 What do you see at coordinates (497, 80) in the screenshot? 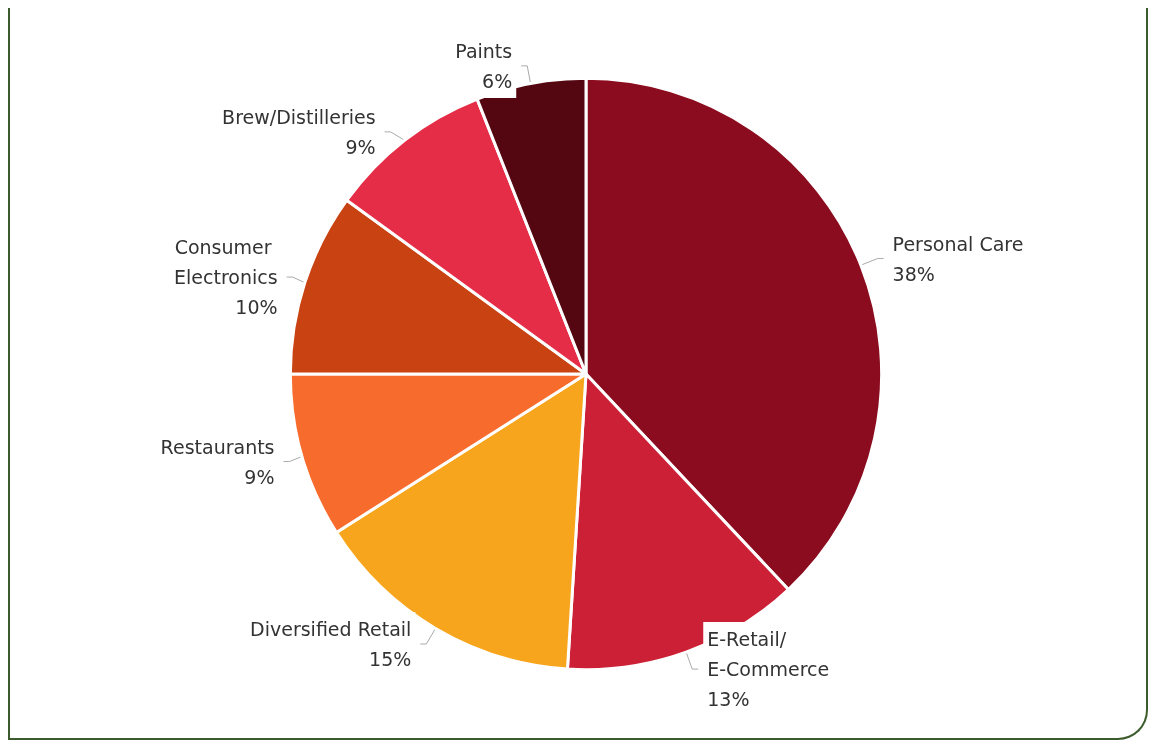
I see `data-label: 6%` at bounding box center [497, 80].